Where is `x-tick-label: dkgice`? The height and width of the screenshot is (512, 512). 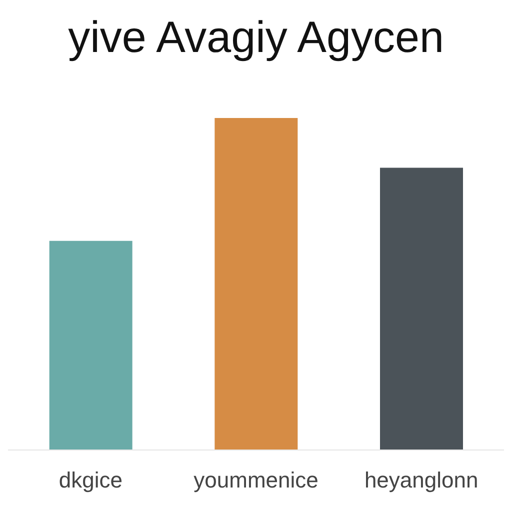
x-tick-label: dkgice is located at coordinates (90, 480).